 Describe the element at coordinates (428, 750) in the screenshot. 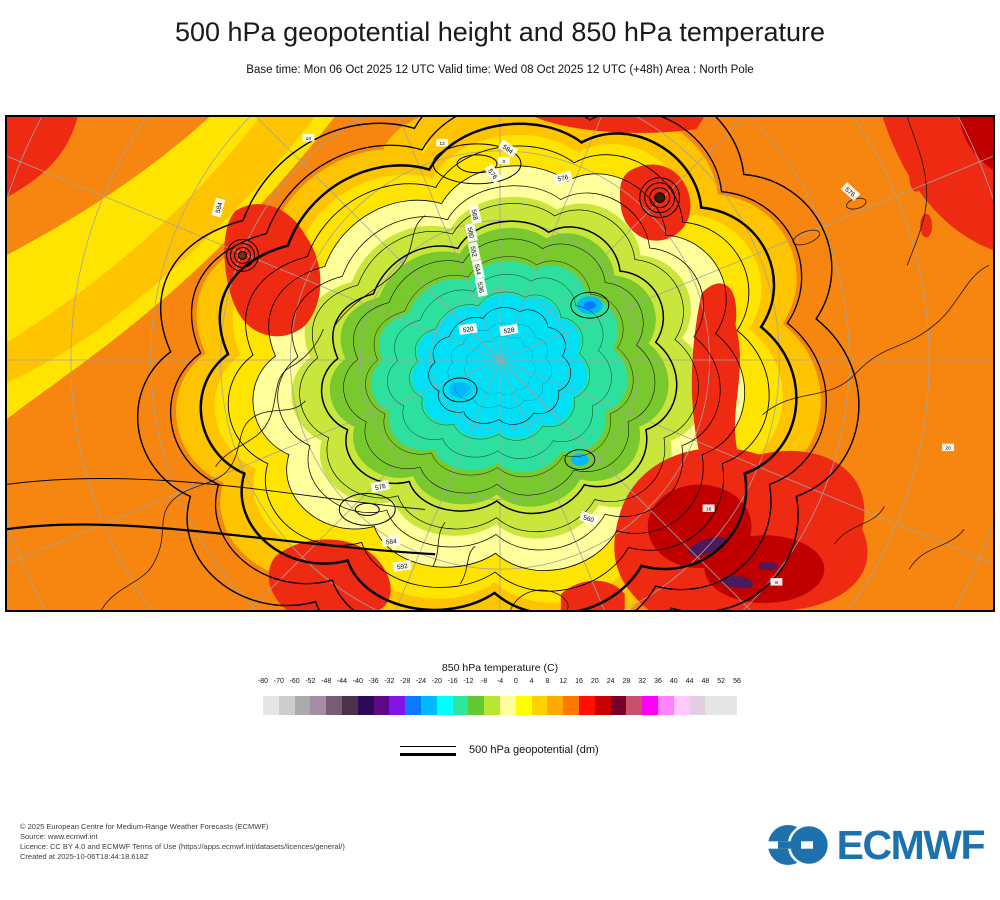

I see `geopotential-line-samples` at that location.